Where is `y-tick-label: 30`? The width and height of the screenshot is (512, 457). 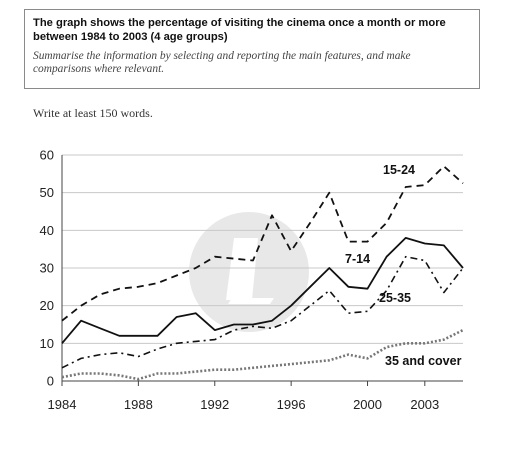
y-tick-label: 30 is located at coordinates (47, 268).